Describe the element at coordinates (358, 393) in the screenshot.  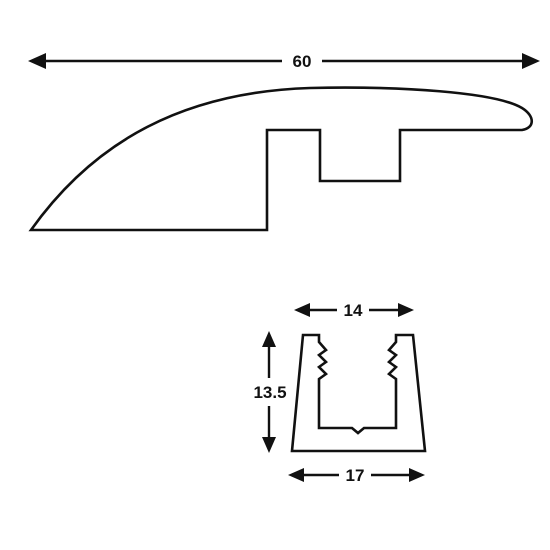
I see `track-outline` at that location.